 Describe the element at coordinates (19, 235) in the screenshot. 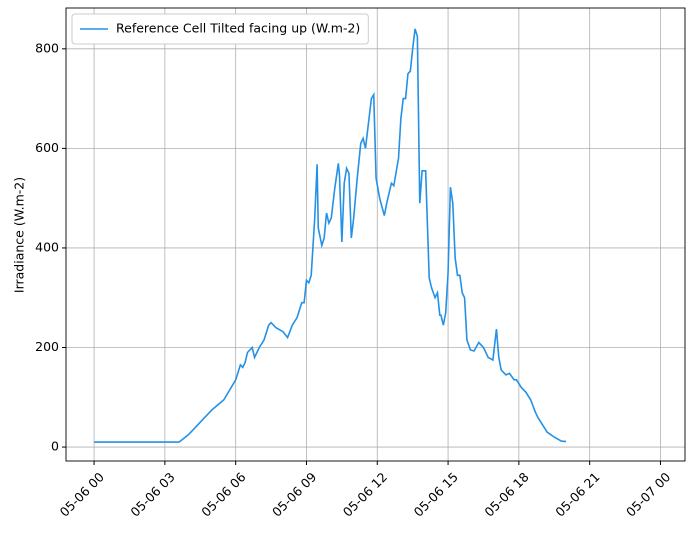

I see `y-axis-label: Irradiance (W.m-2)` at that location.